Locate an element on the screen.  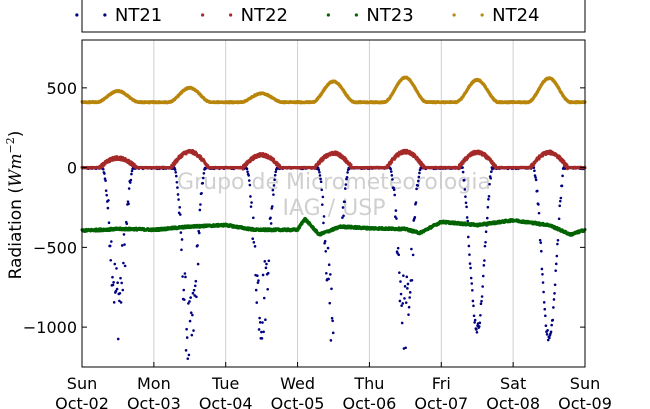
legend-entry: NT21 is located at coordinates (118, 15).